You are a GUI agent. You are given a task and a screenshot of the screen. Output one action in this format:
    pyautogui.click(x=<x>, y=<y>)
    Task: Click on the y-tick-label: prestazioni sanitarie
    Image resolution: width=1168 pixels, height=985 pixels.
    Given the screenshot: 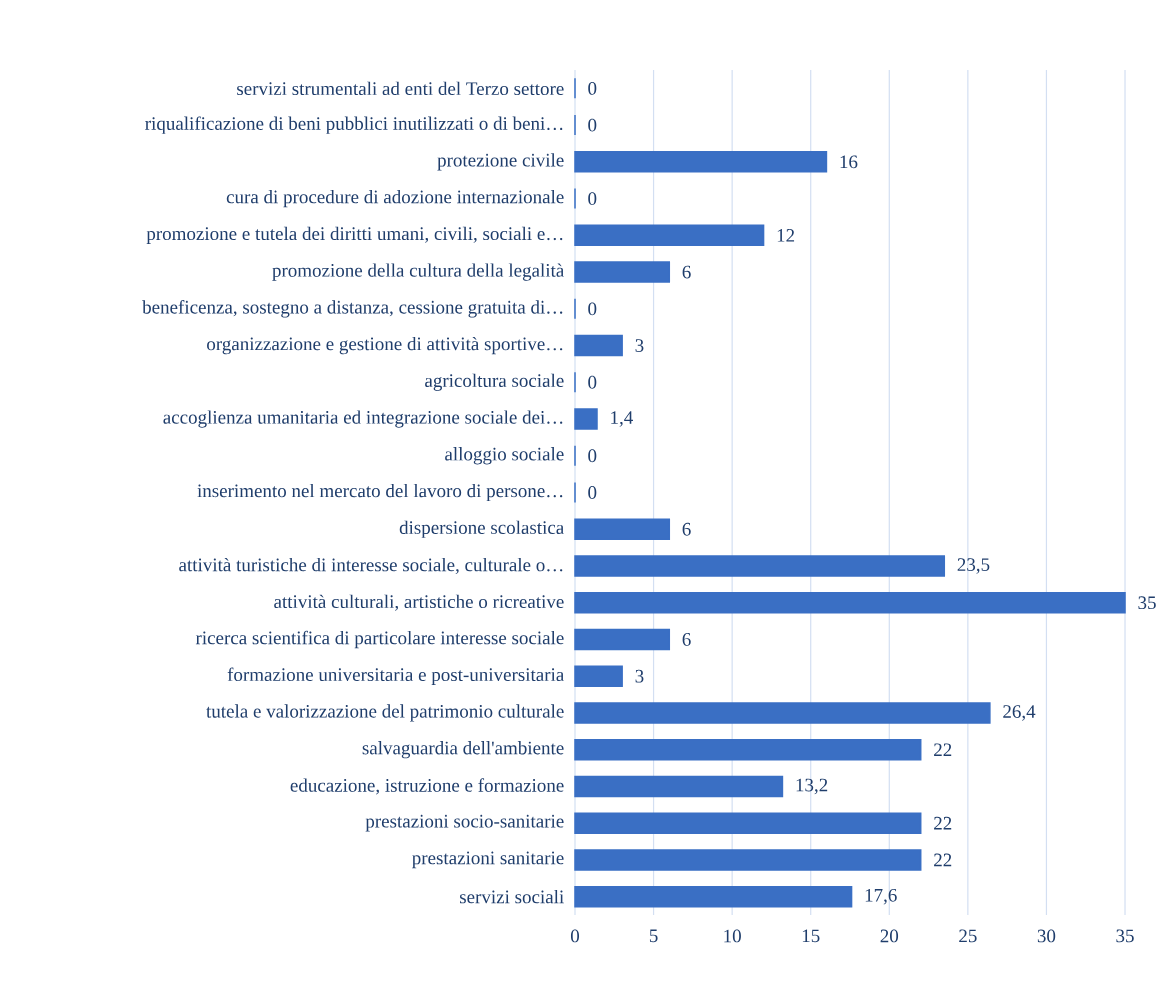 What is the action you would take?
    pyautogui.click(x=488, y=860)
    